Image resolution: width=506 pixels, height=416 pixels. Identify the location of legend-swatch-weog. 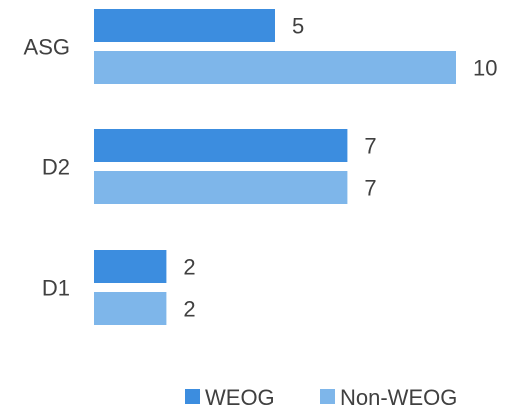
(192, 396).